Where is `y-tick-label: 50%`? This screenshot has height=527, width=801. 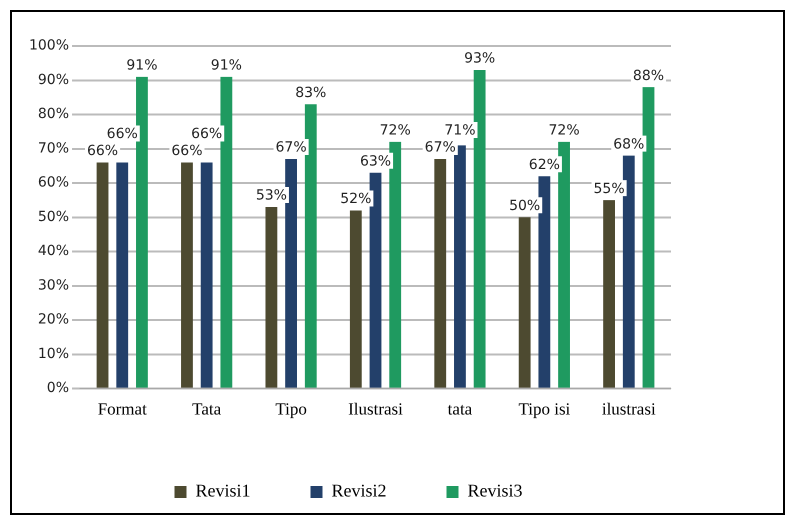
y-tick-label: 50% is located at coordinates (54, 216).